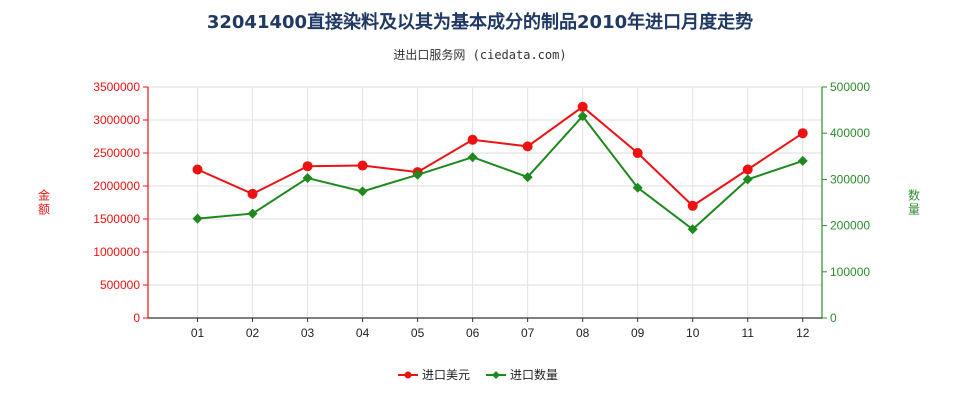 The height and width of the screenshot is (400, 960). Describe the element at coordinates (116, 153) in the screenshot. I see `y-left-tick-label: 2500000` at that location.